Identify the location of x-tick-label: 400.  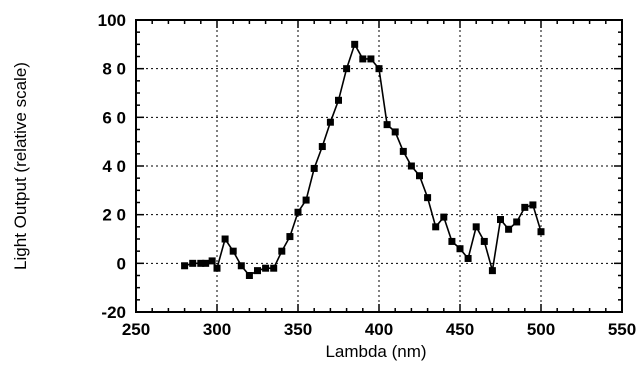
(379, 329).